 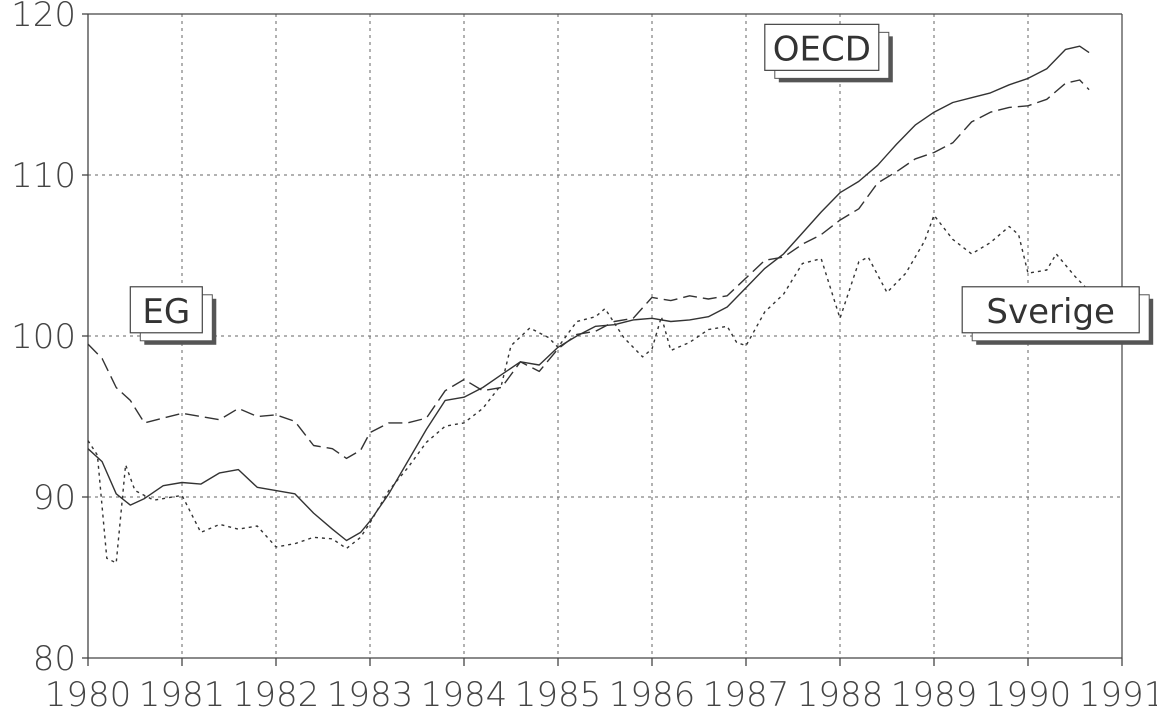 What do you see at coordinates (1118, 695) in the screenshot?
I see `x-tick-label: 1991` at bounding box center [1118, 695].